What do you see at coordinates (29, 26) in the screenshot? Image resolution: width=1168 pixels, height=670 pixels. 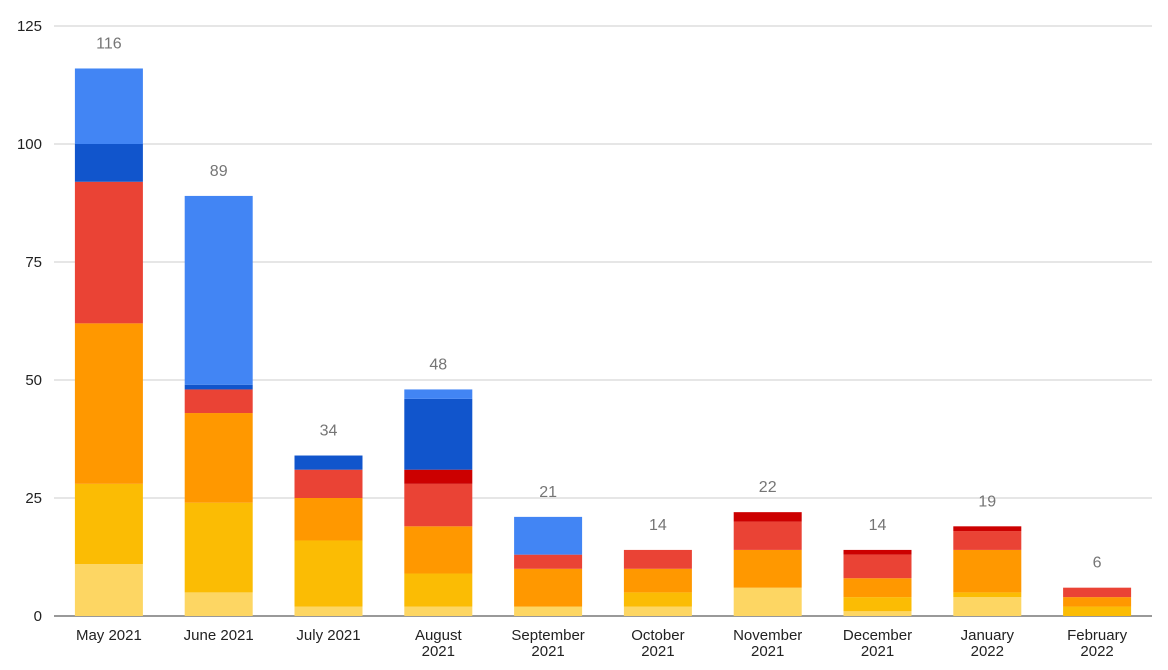 I see `y-tick-label: 125` at bounding box center [29, 26].